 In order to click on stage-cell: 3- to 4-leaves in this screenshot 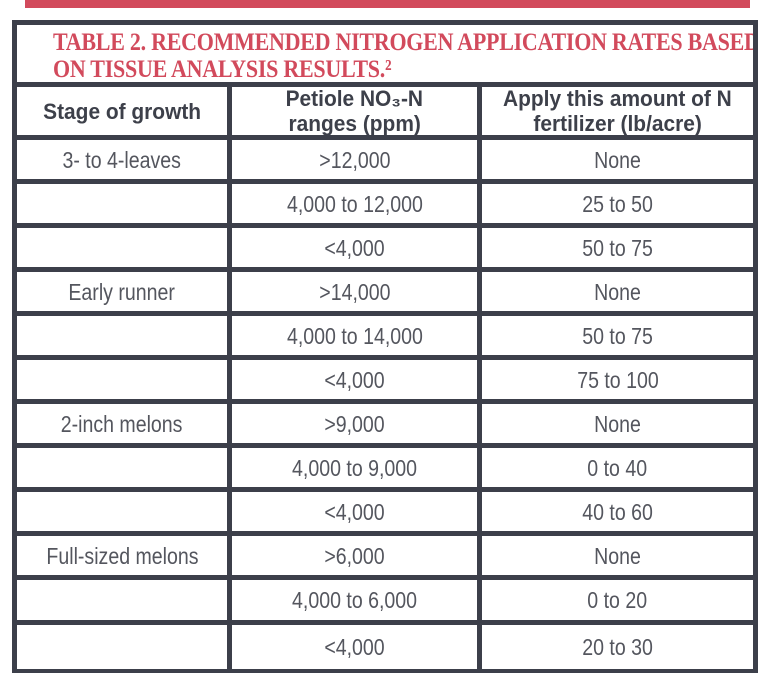, I will do `click(124, 162)`.